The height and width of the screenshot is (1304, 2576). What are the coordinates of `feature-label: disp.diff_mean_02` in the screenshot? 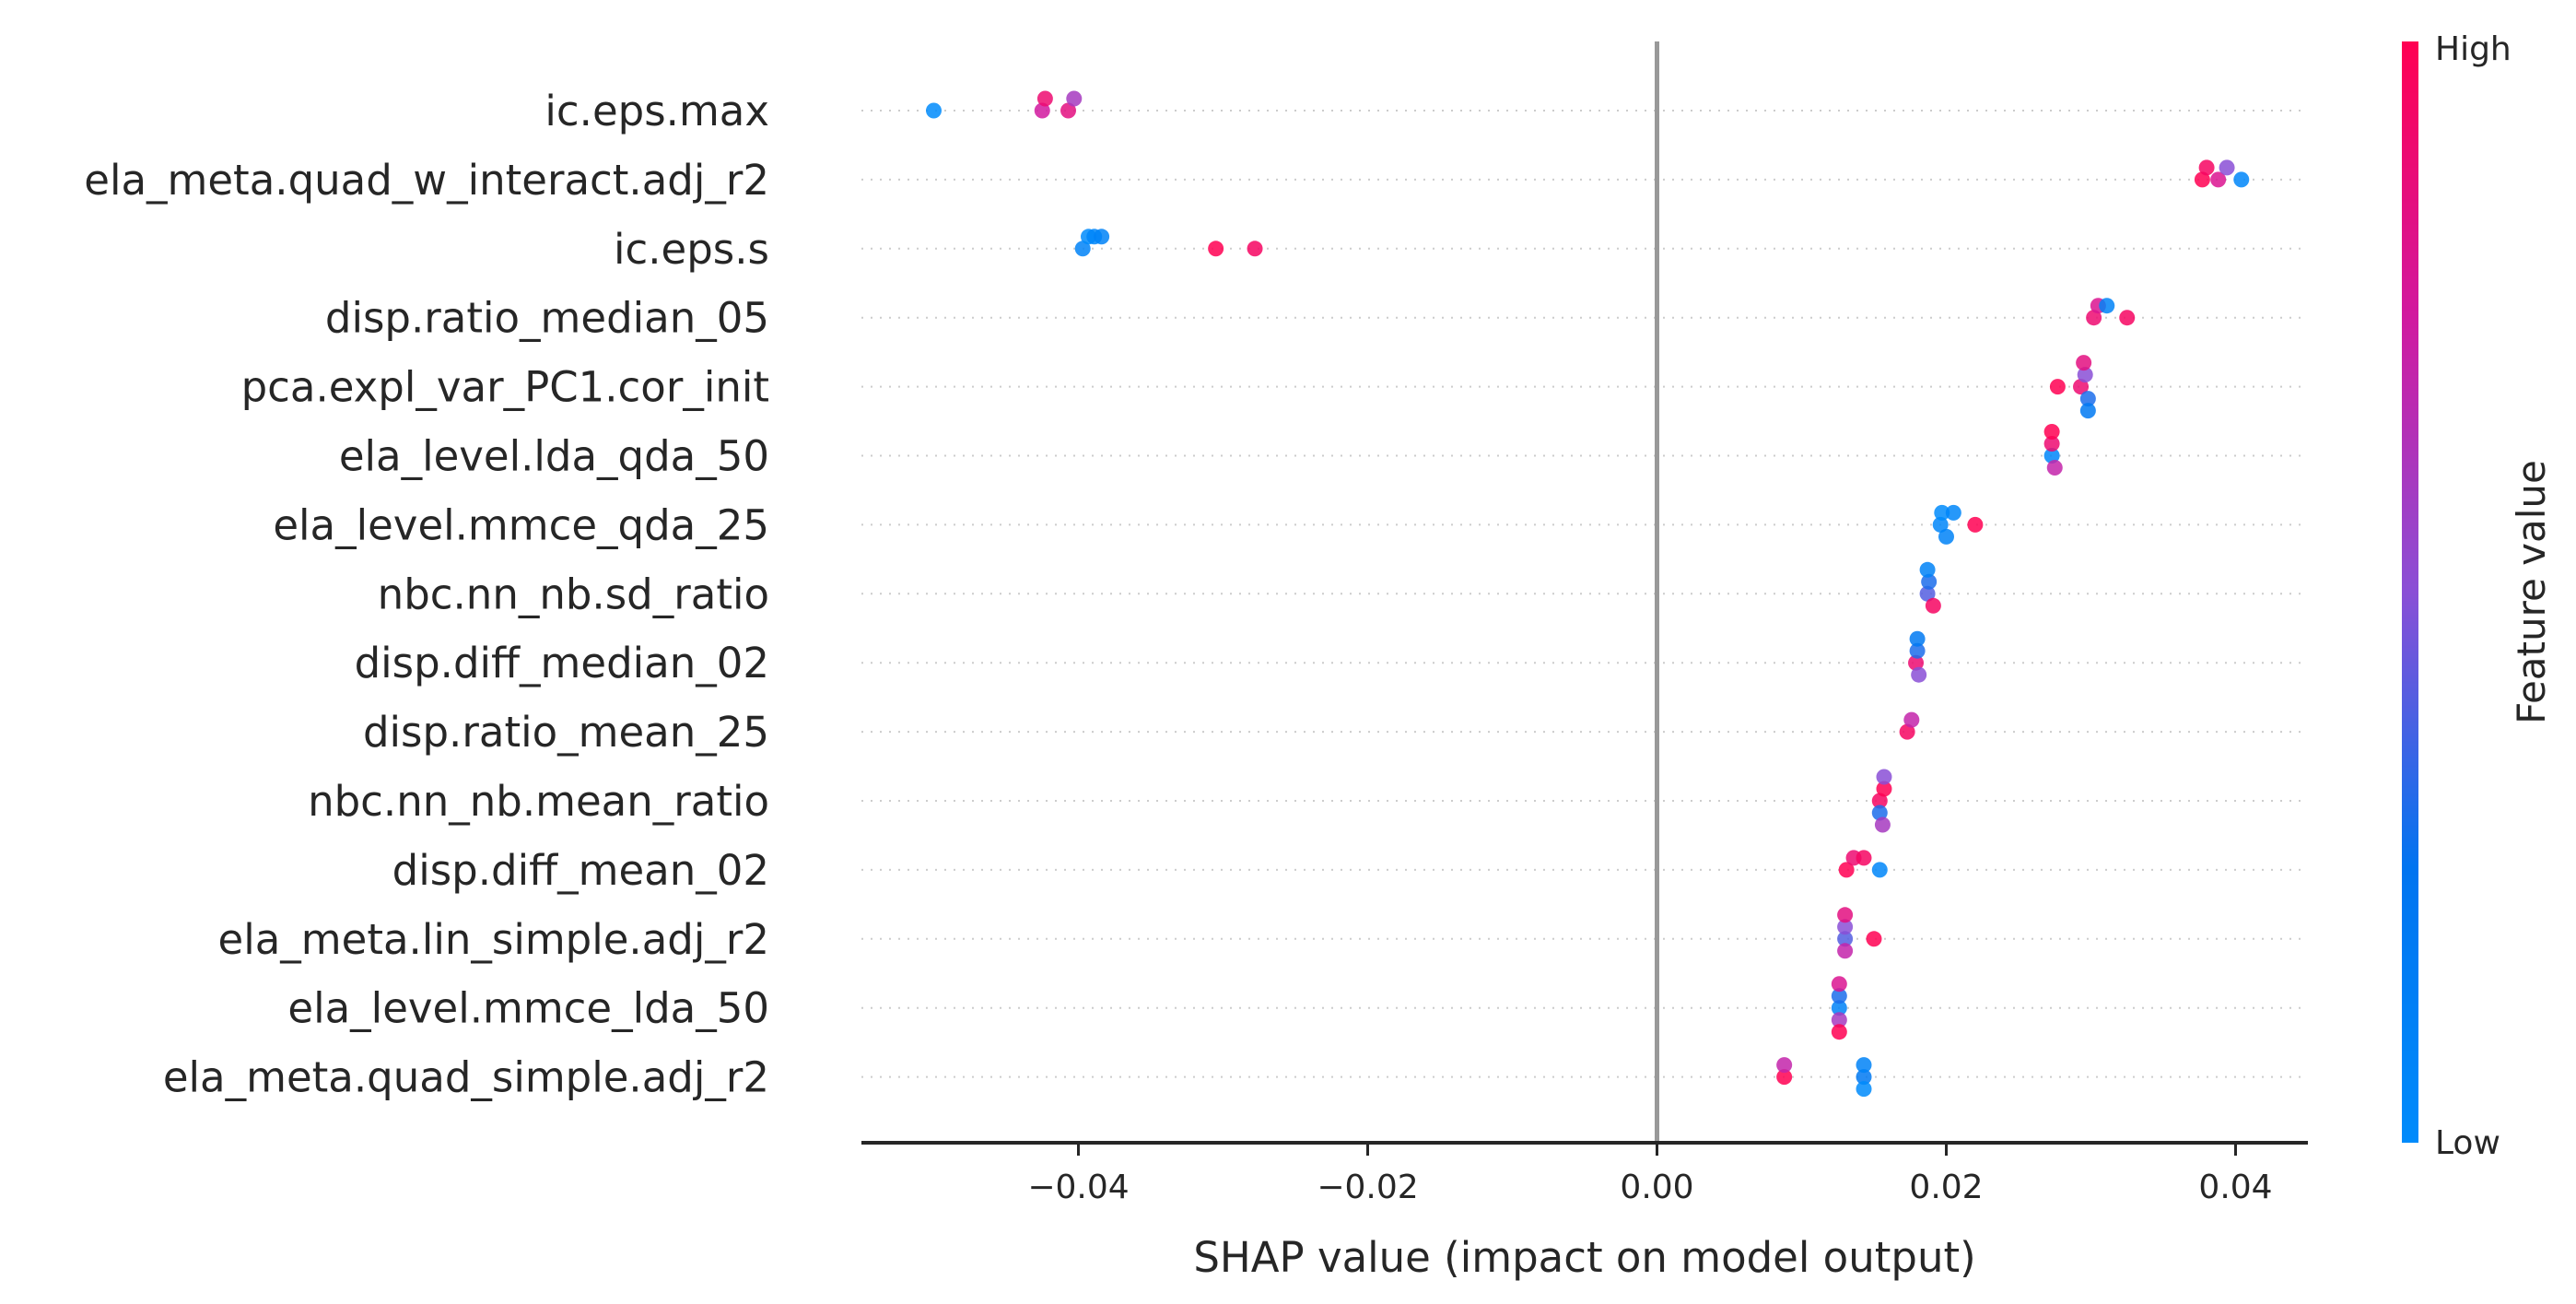 It's located at (580, 871).